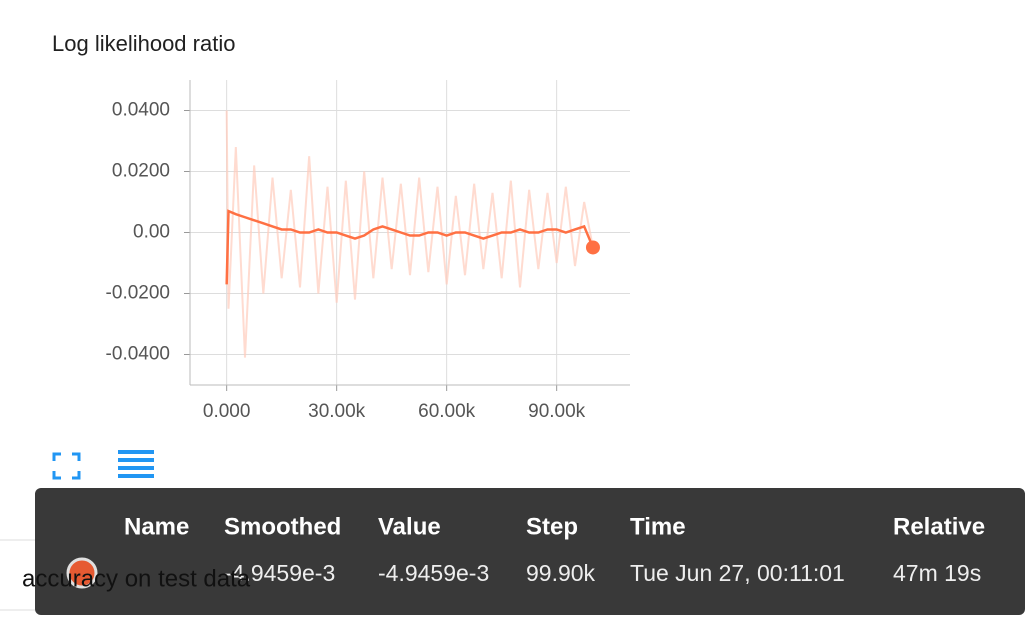 This screenshot has height=629, width=1028. What do you see at coordinates (282, 526) in the screenshot?
I see `tooltip-header: Smoothed` at bounding box center [282, 526].